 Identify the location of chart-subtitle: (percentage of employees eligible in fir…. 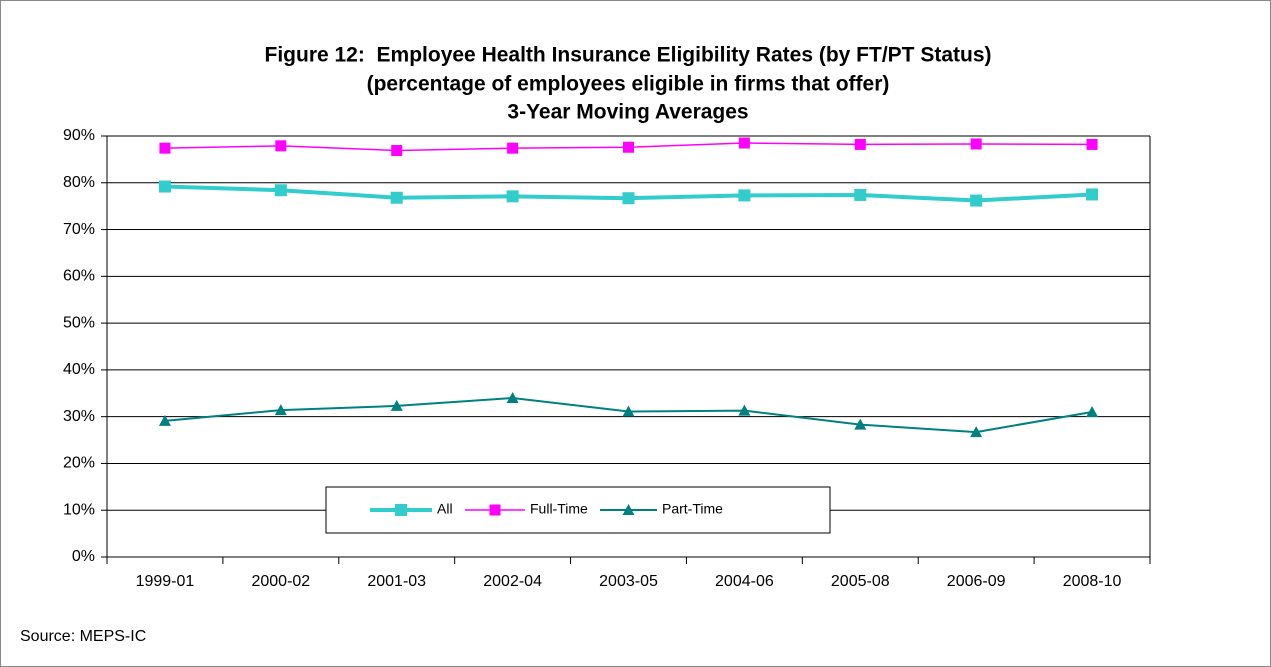
(628, 84).